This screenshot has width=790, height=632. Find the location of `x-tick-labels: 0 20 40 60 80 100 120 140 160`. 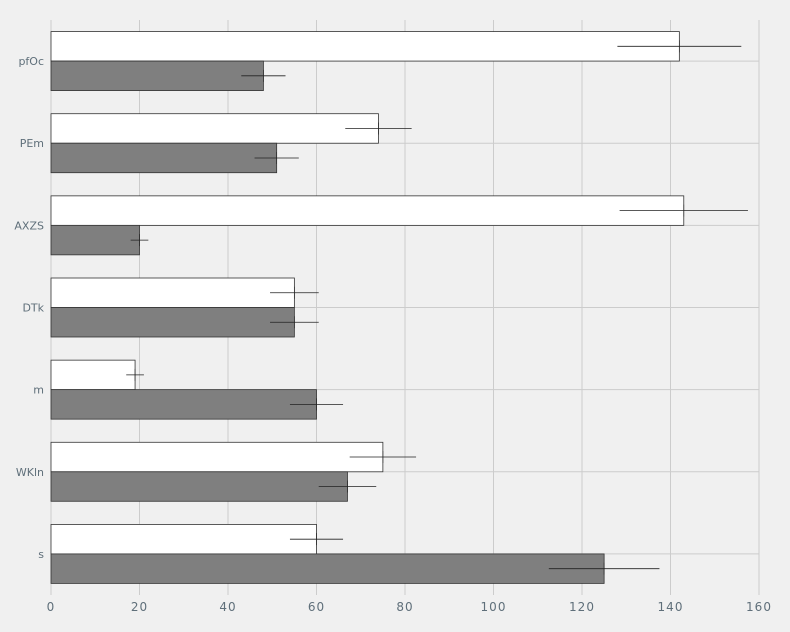

x-tick-labels: 0 20 40 60 80 100 120 140 160 is located at coordinates (409, 607).